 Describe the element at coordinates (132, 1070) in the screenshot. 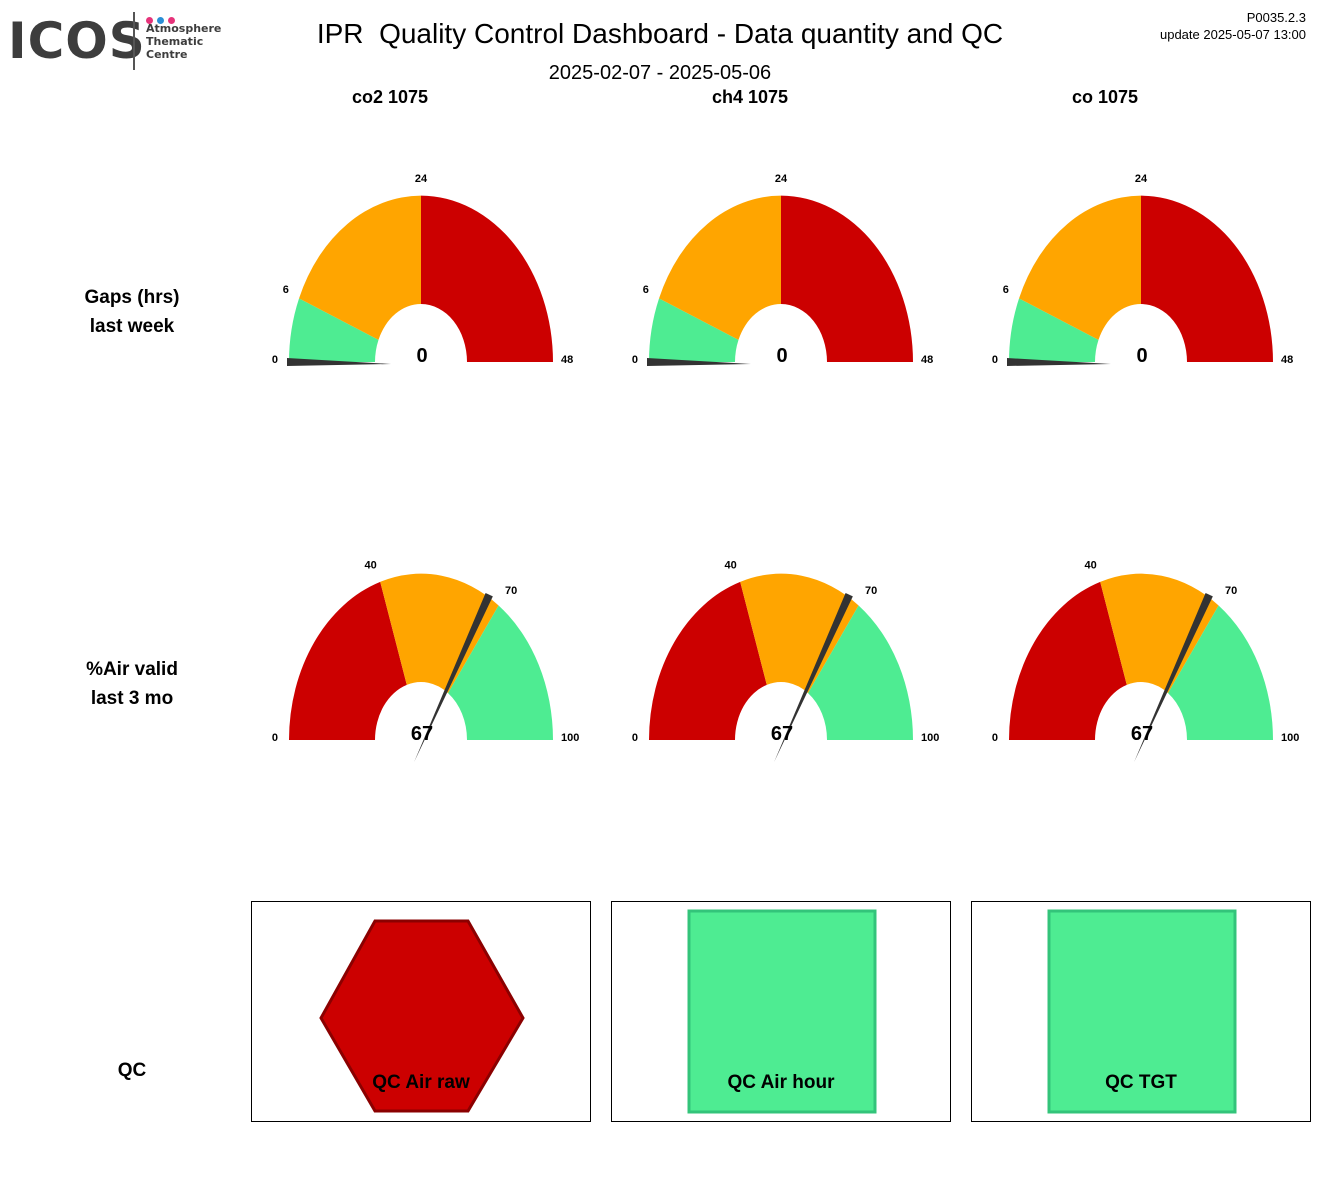

I see `row-label-qc: QC` at that location.